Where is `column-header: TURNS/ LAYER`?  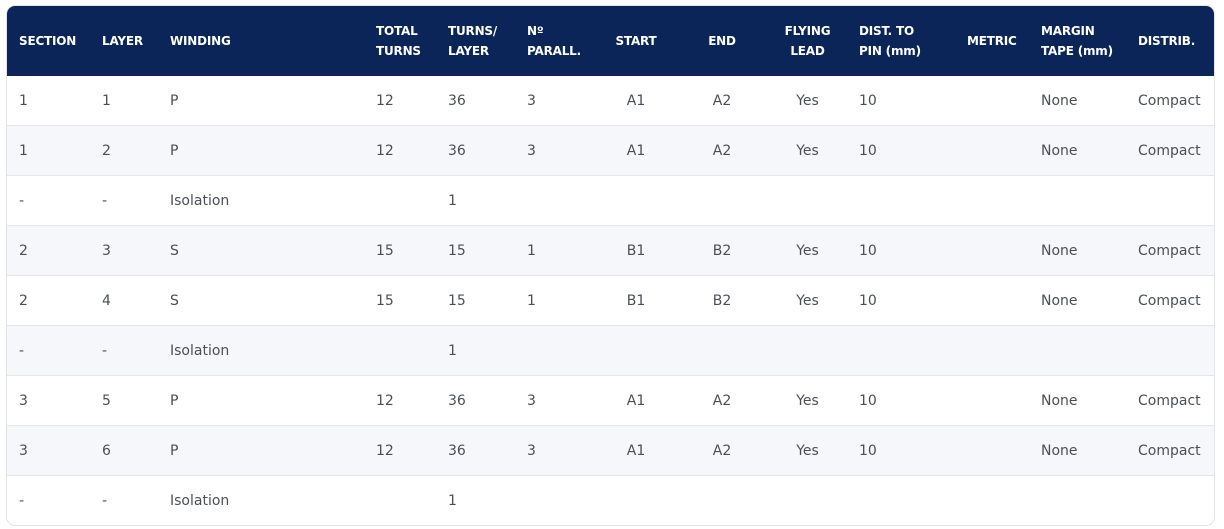 column-header: TURNS/ LAYER is located at coordinates (475, 41).